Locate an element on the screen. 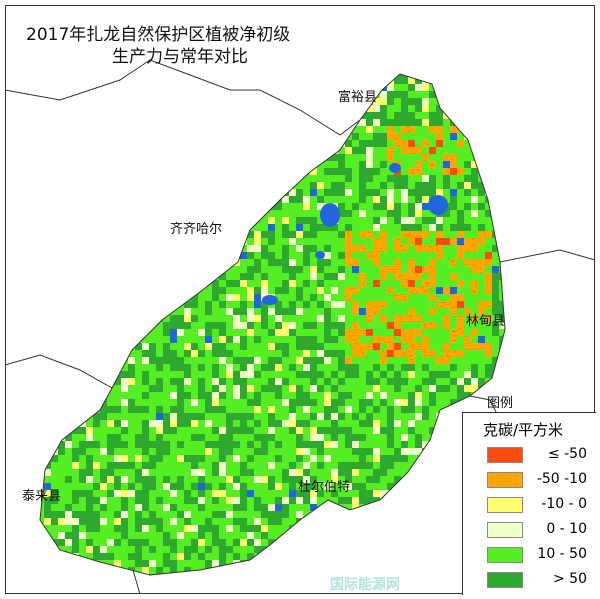  place-label-qiqihar: 齐齐哈尔 is located at coordinates (196, 229).